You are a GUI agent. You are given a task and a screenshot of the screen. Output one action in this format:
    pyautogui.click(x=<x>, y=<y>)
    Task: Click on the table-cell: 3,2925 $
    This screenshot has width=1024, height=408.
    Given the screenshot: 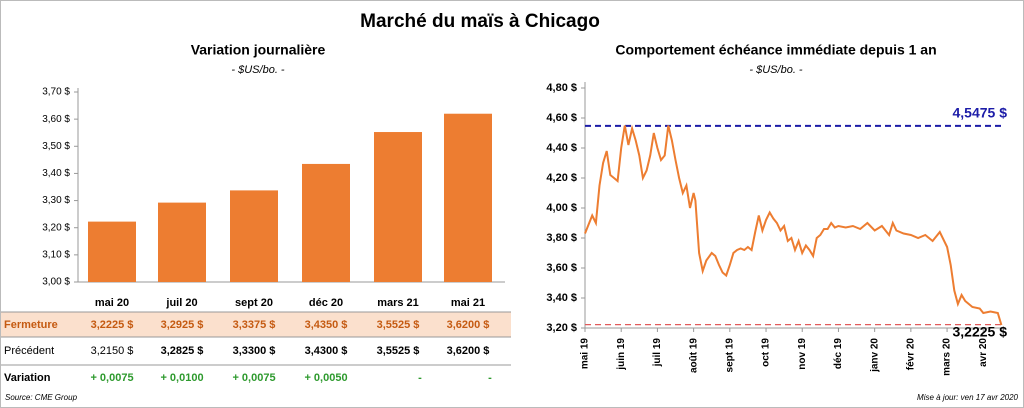 What is the action you would take?
    pyautogui.click(x=182, y=325)
    